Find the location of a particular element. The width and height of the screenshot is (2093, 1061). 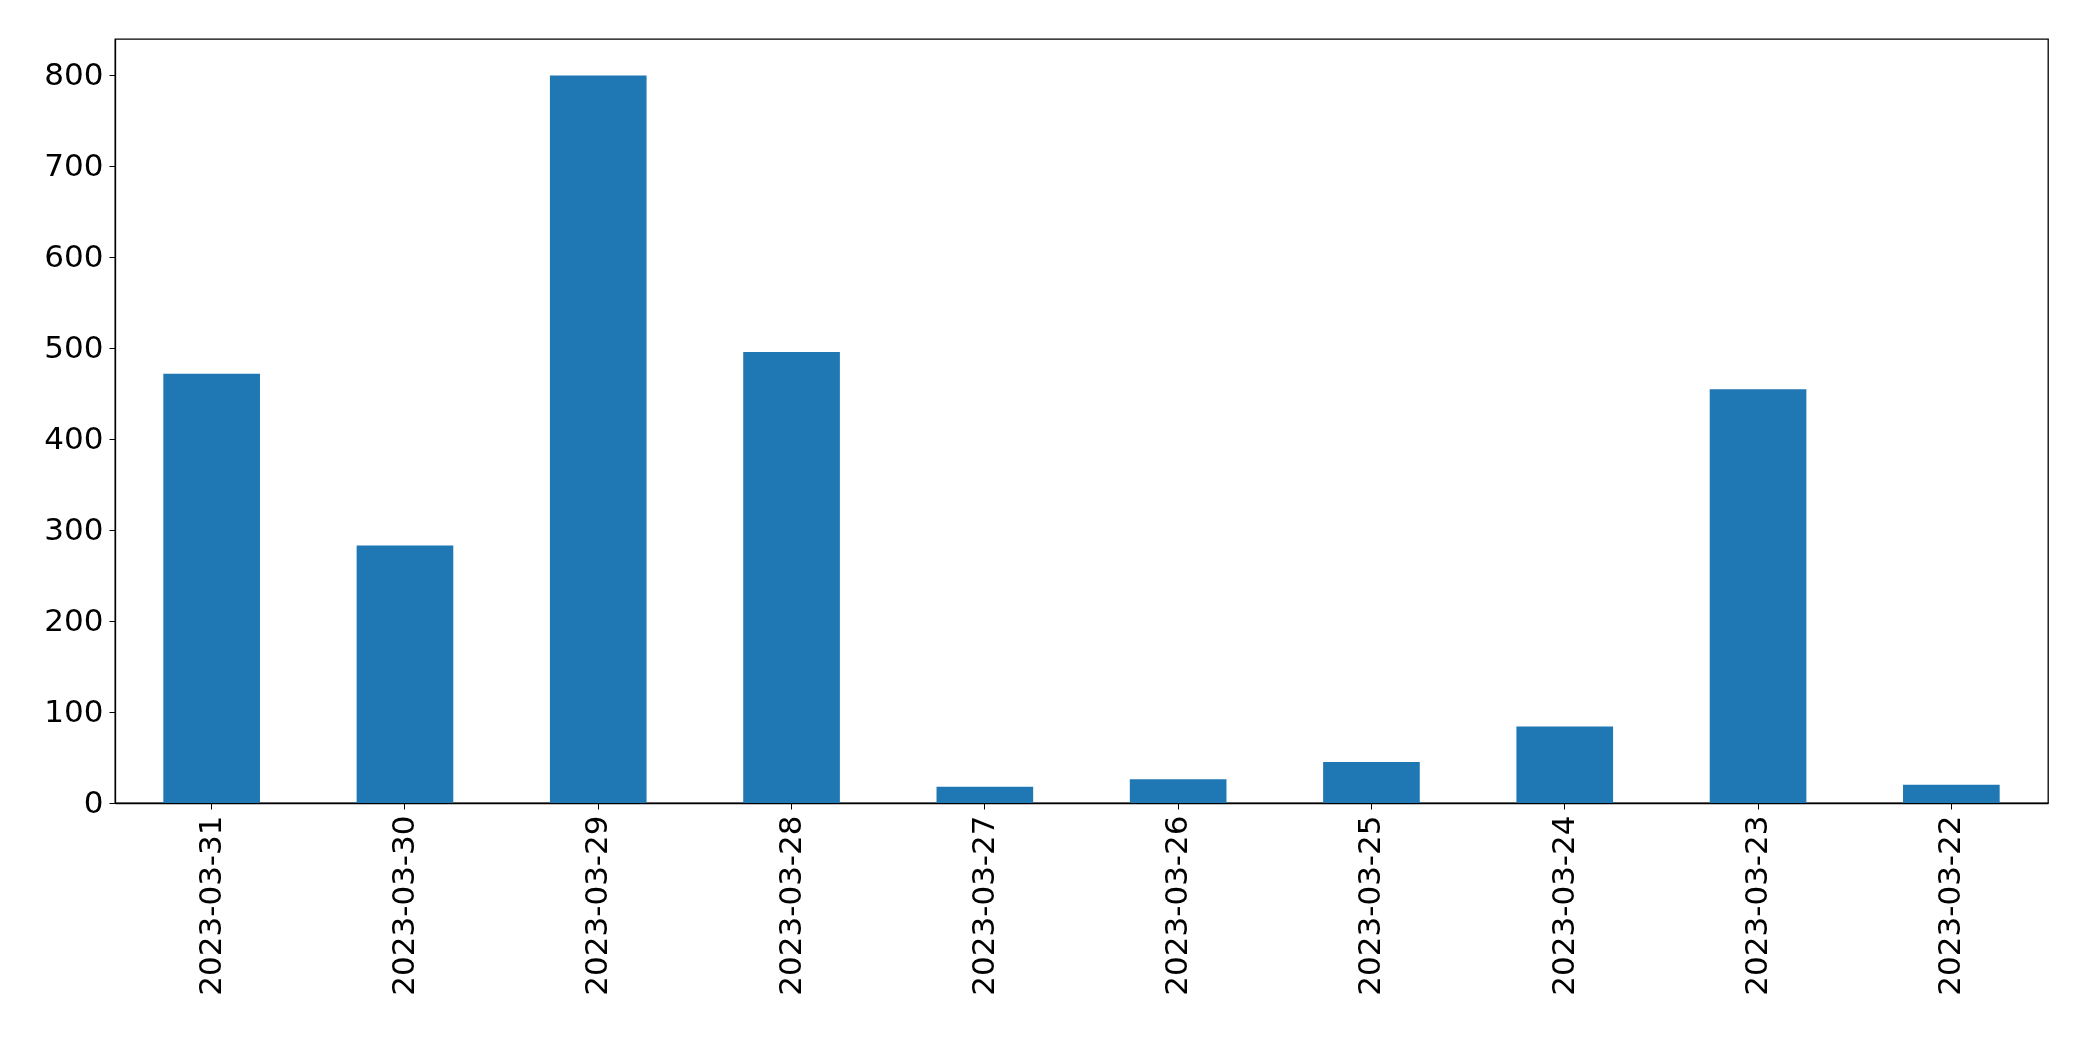

y-tick-label: 500 is located at coordinates (74, 346).